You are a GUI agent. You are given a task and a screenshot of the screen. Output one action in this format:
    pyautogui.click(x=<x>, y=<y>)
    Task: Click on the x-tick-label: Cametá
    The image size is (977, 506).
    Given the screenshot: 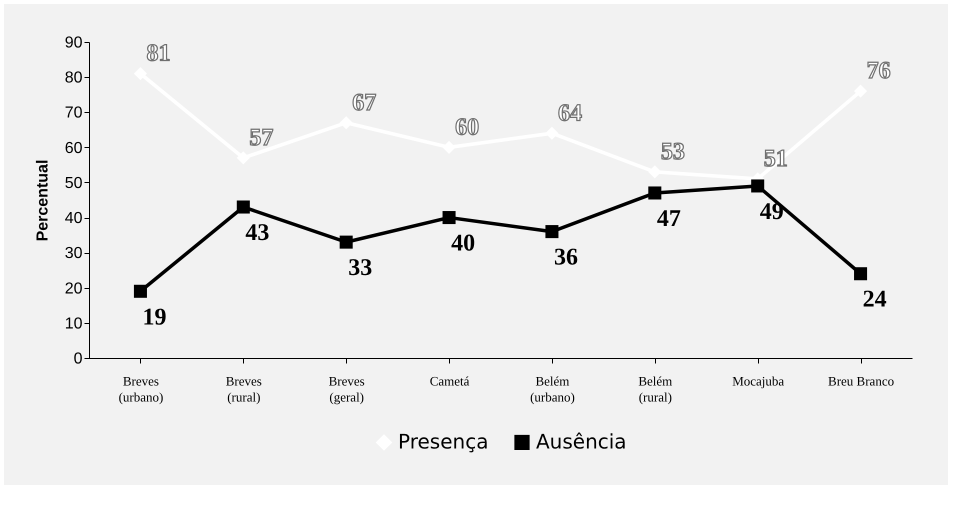 What is the action you would take?
    pyautogui.click(x=450, y=381)
    